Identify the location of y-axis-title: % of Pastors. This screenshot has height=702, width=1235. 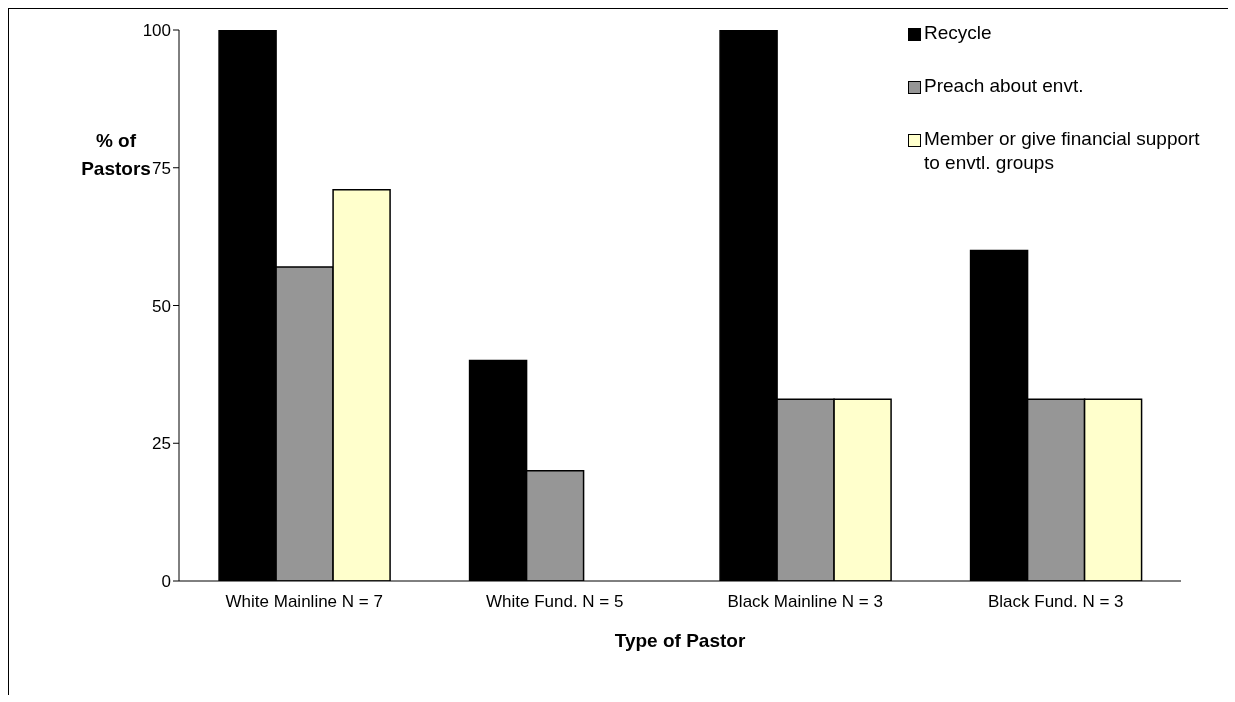
(116, 154).